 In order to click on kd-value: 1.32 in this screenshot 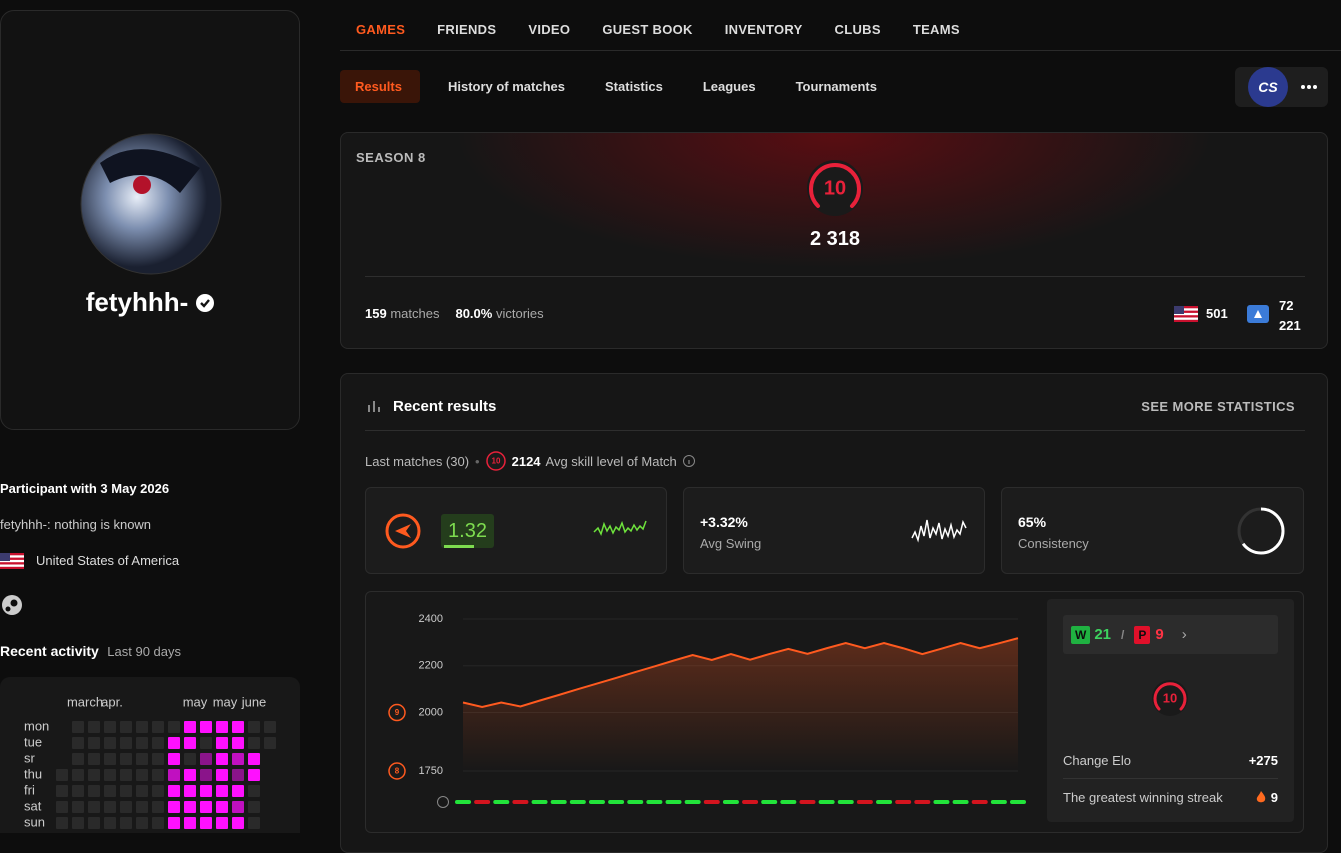, I will do `click(467, 531)`.